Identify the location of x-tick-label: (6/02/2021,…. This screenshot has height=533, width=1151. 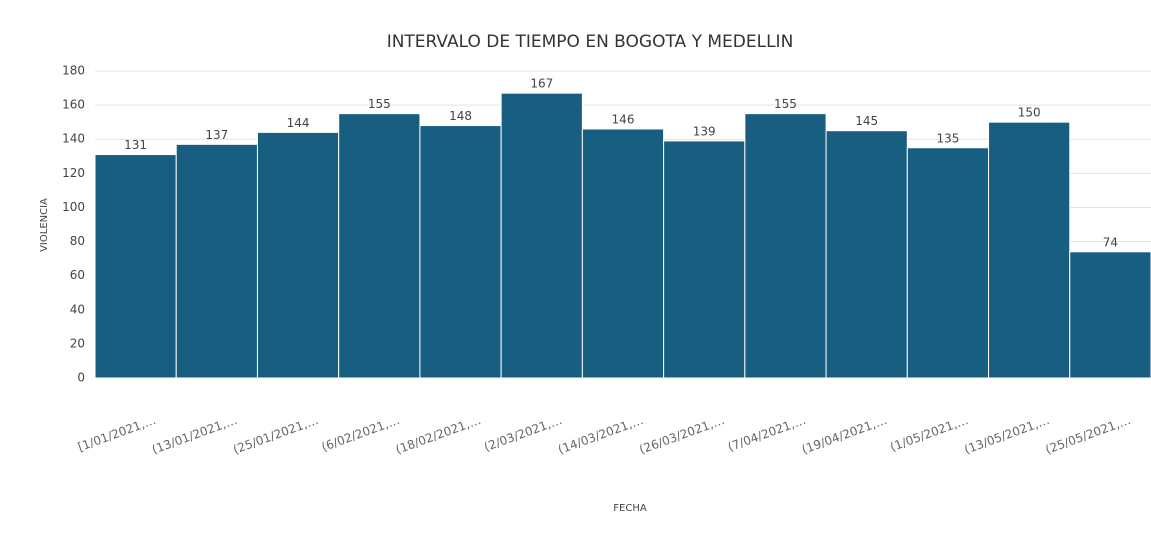
(361, 433).